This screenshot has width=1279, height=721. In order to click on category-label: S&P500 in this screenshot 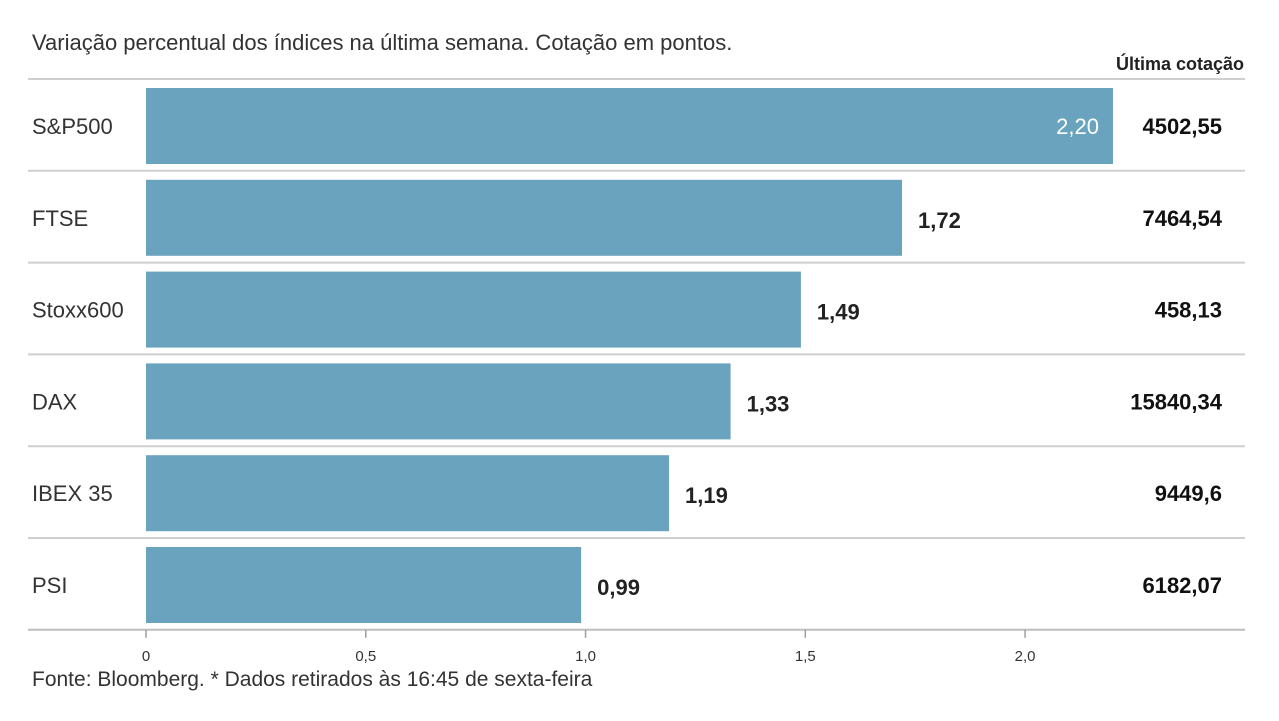, I will do `click(72, 126)`.